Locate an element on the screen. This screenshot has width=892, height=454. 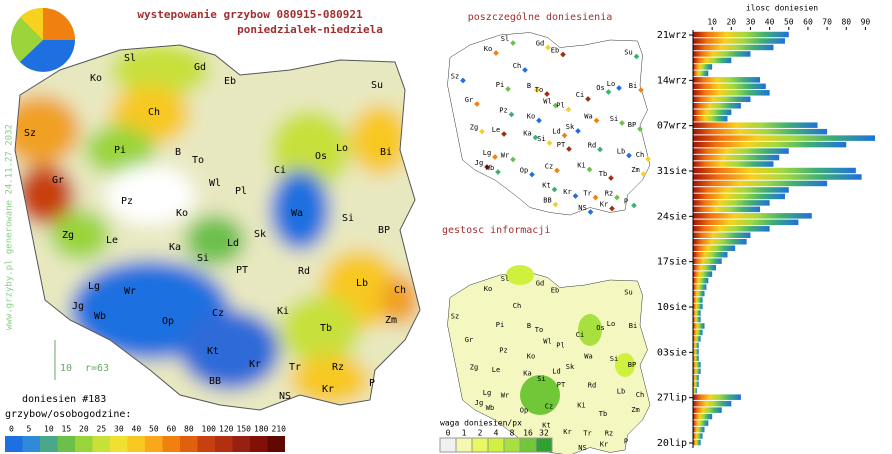
y-tick-label: 10sie is located at coordinates (672, 307).